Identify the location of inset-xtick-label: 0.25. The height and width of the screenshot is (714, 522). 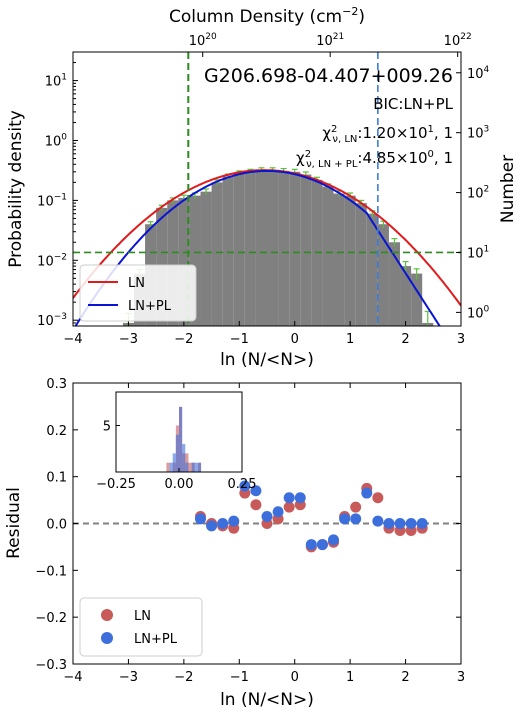
(242, 484).